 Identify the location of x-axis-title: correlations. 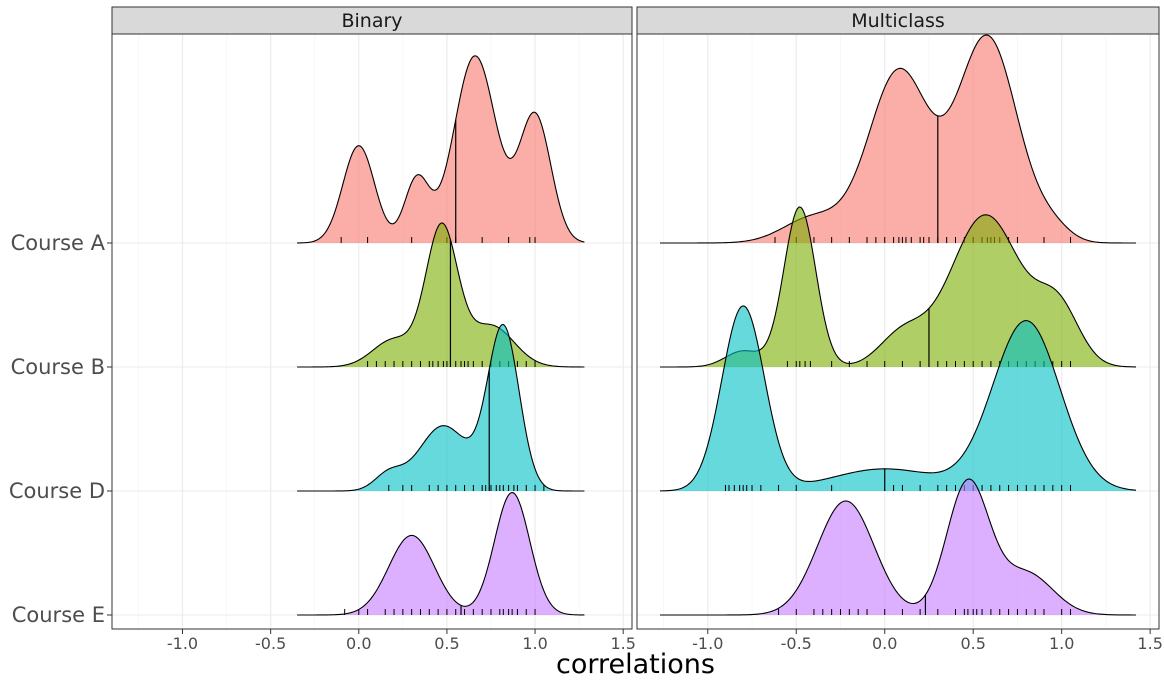
(635, 664).